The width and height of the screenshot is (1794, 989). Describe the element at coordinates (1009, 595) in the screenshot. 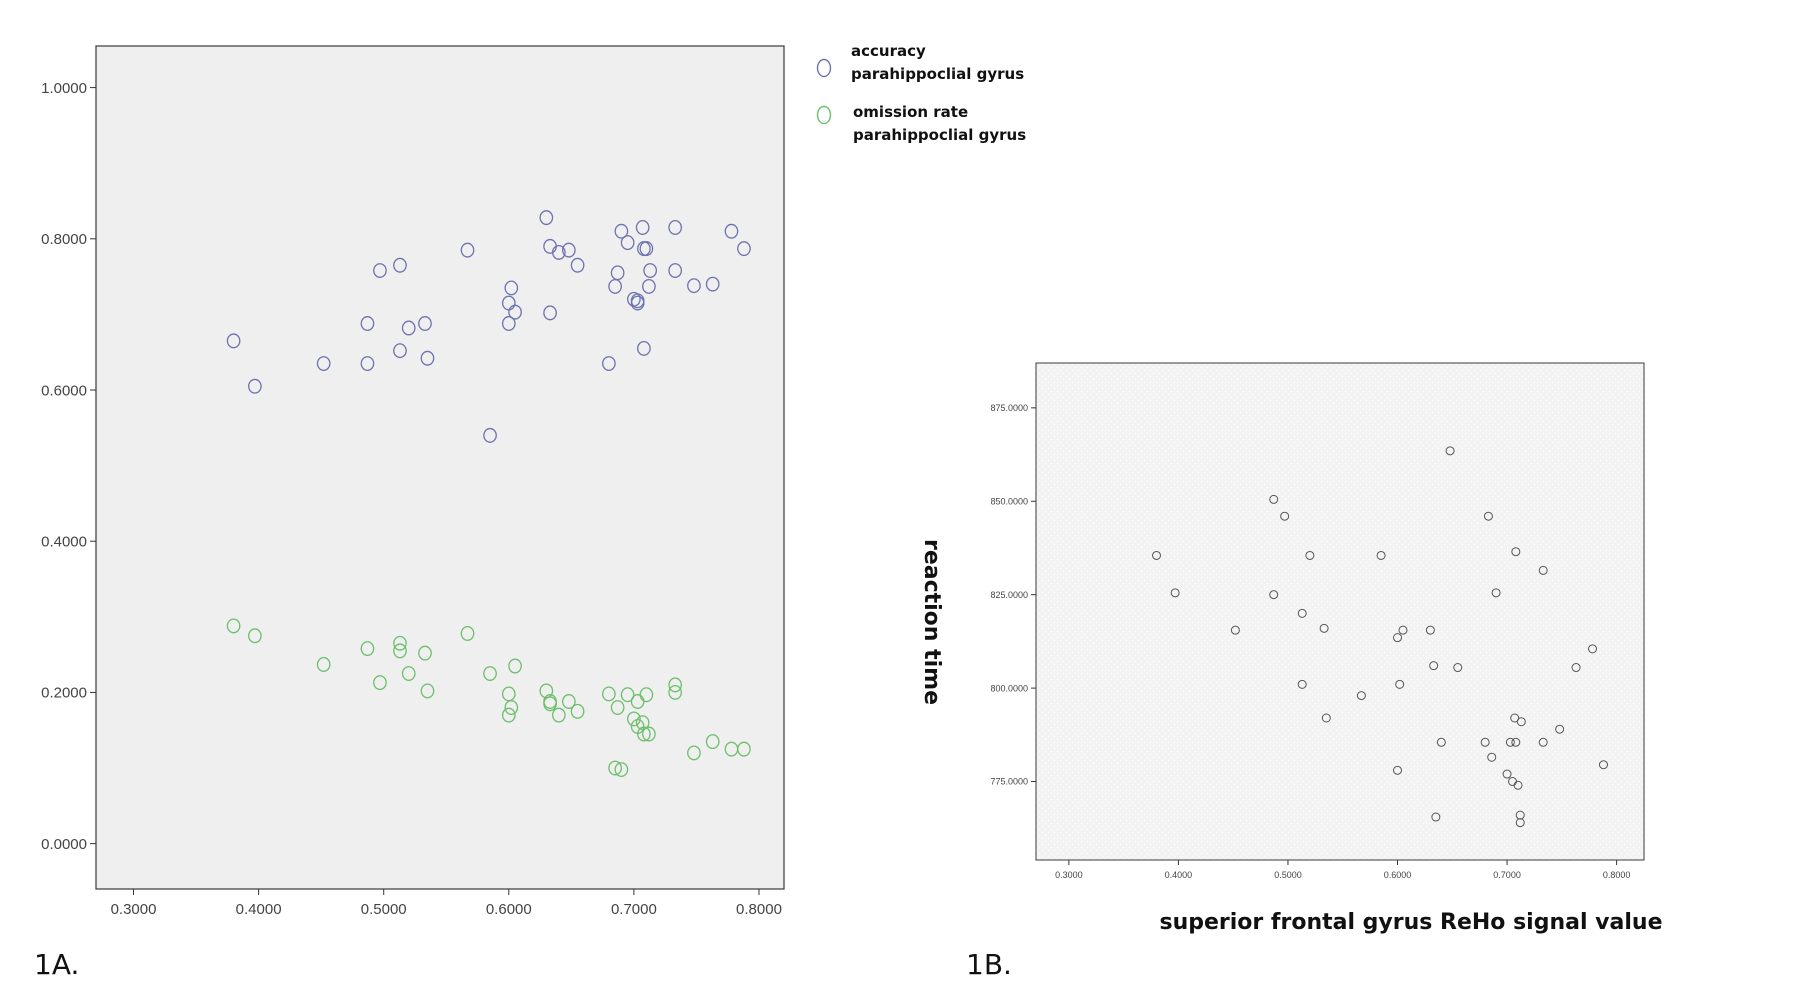

I see `b-y-tick-label: 825.0000` at that location.